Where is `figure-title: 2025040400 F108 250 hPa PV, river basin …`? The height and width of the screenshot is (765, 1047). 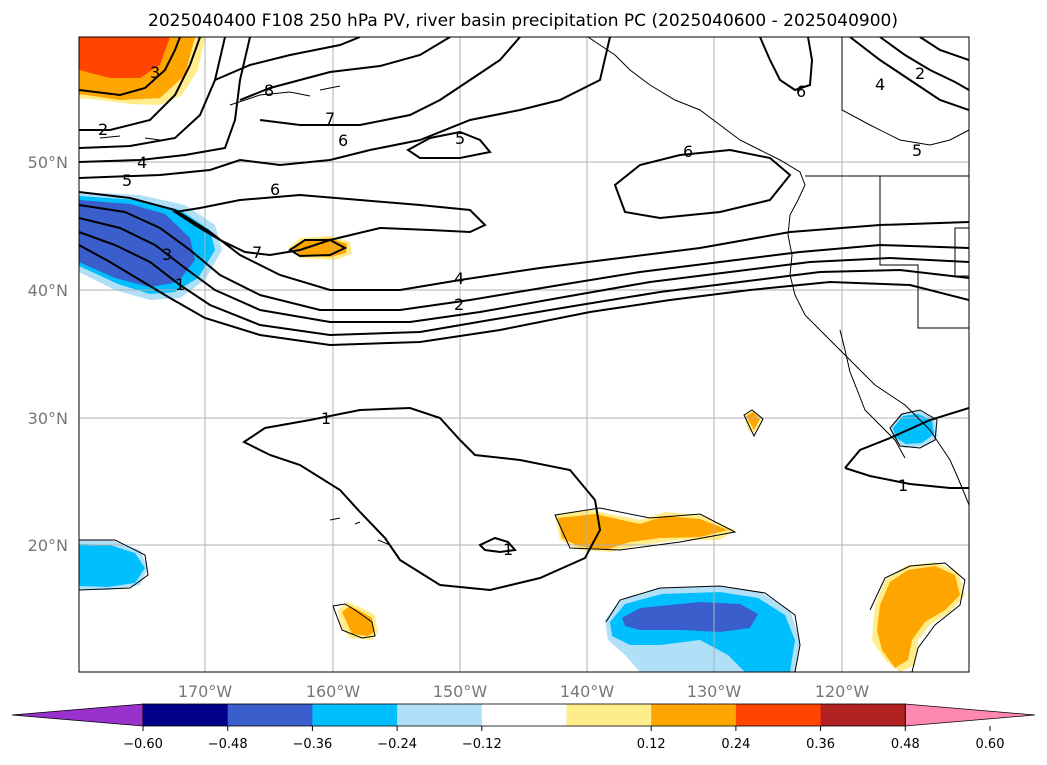 figure-title: 2025040400 F108 250 hPa PV, river basin … is located at coordinates (523, 21).